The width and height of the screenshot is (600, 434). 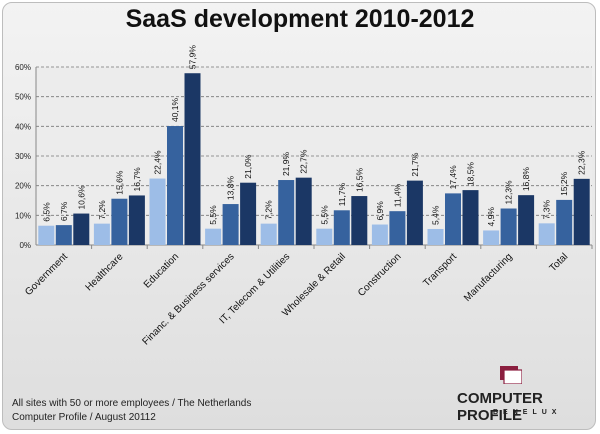 I want to click on category-label: Healthcare, so click(x=105, y=272).